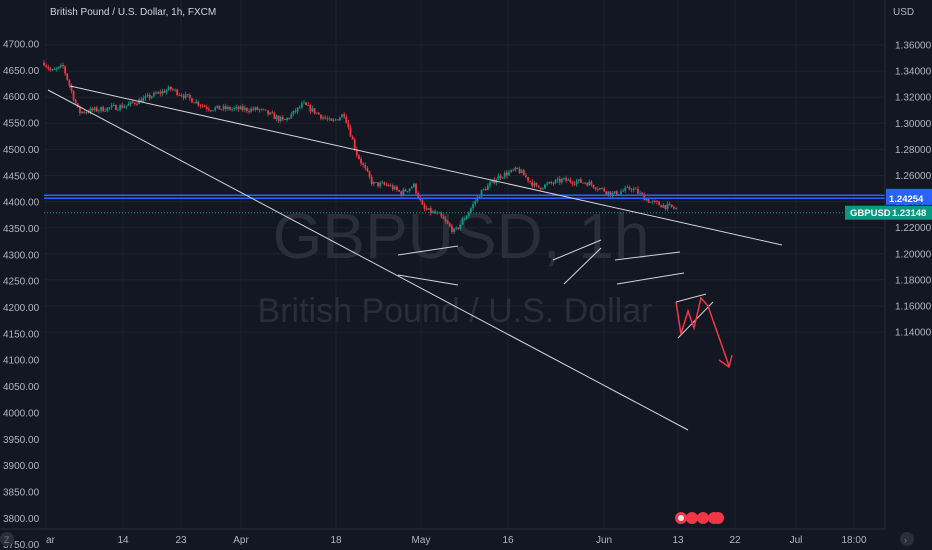 The image size is (932, 550). What do you see at coordinates (913, 72) in the screenshot?
I see `right-axis-tick-1: 1.34000` at bounding box center [913, 72].